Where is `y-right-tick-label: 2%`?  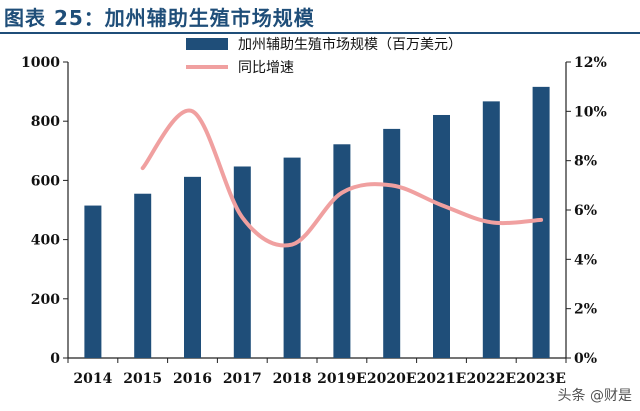
y-right-tick-label: 2% is located at coordinates (585, 310).